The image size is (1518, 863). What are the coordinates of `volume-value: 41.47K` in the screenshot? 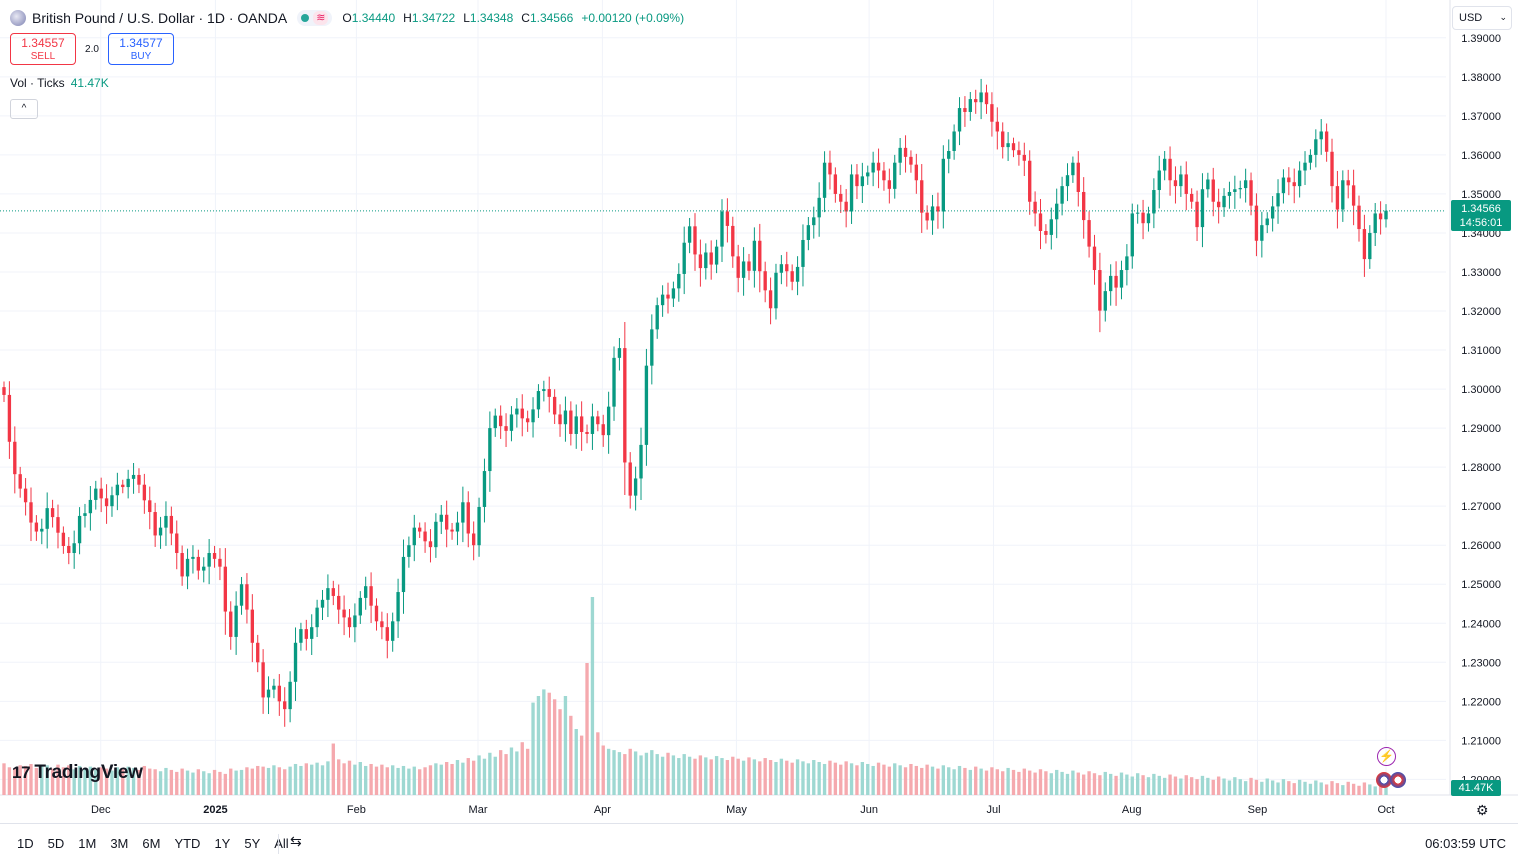 It's located at (89, 83).